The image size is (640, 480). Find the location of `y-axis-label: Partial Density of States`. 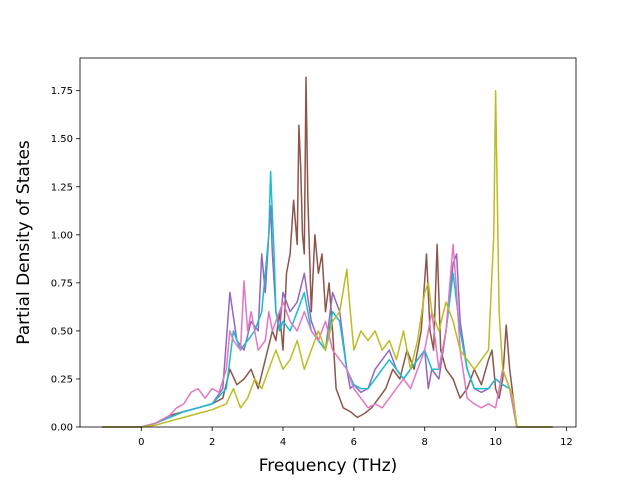

y-axis-label: Partial Density of States is located at coordinates (24, 242).